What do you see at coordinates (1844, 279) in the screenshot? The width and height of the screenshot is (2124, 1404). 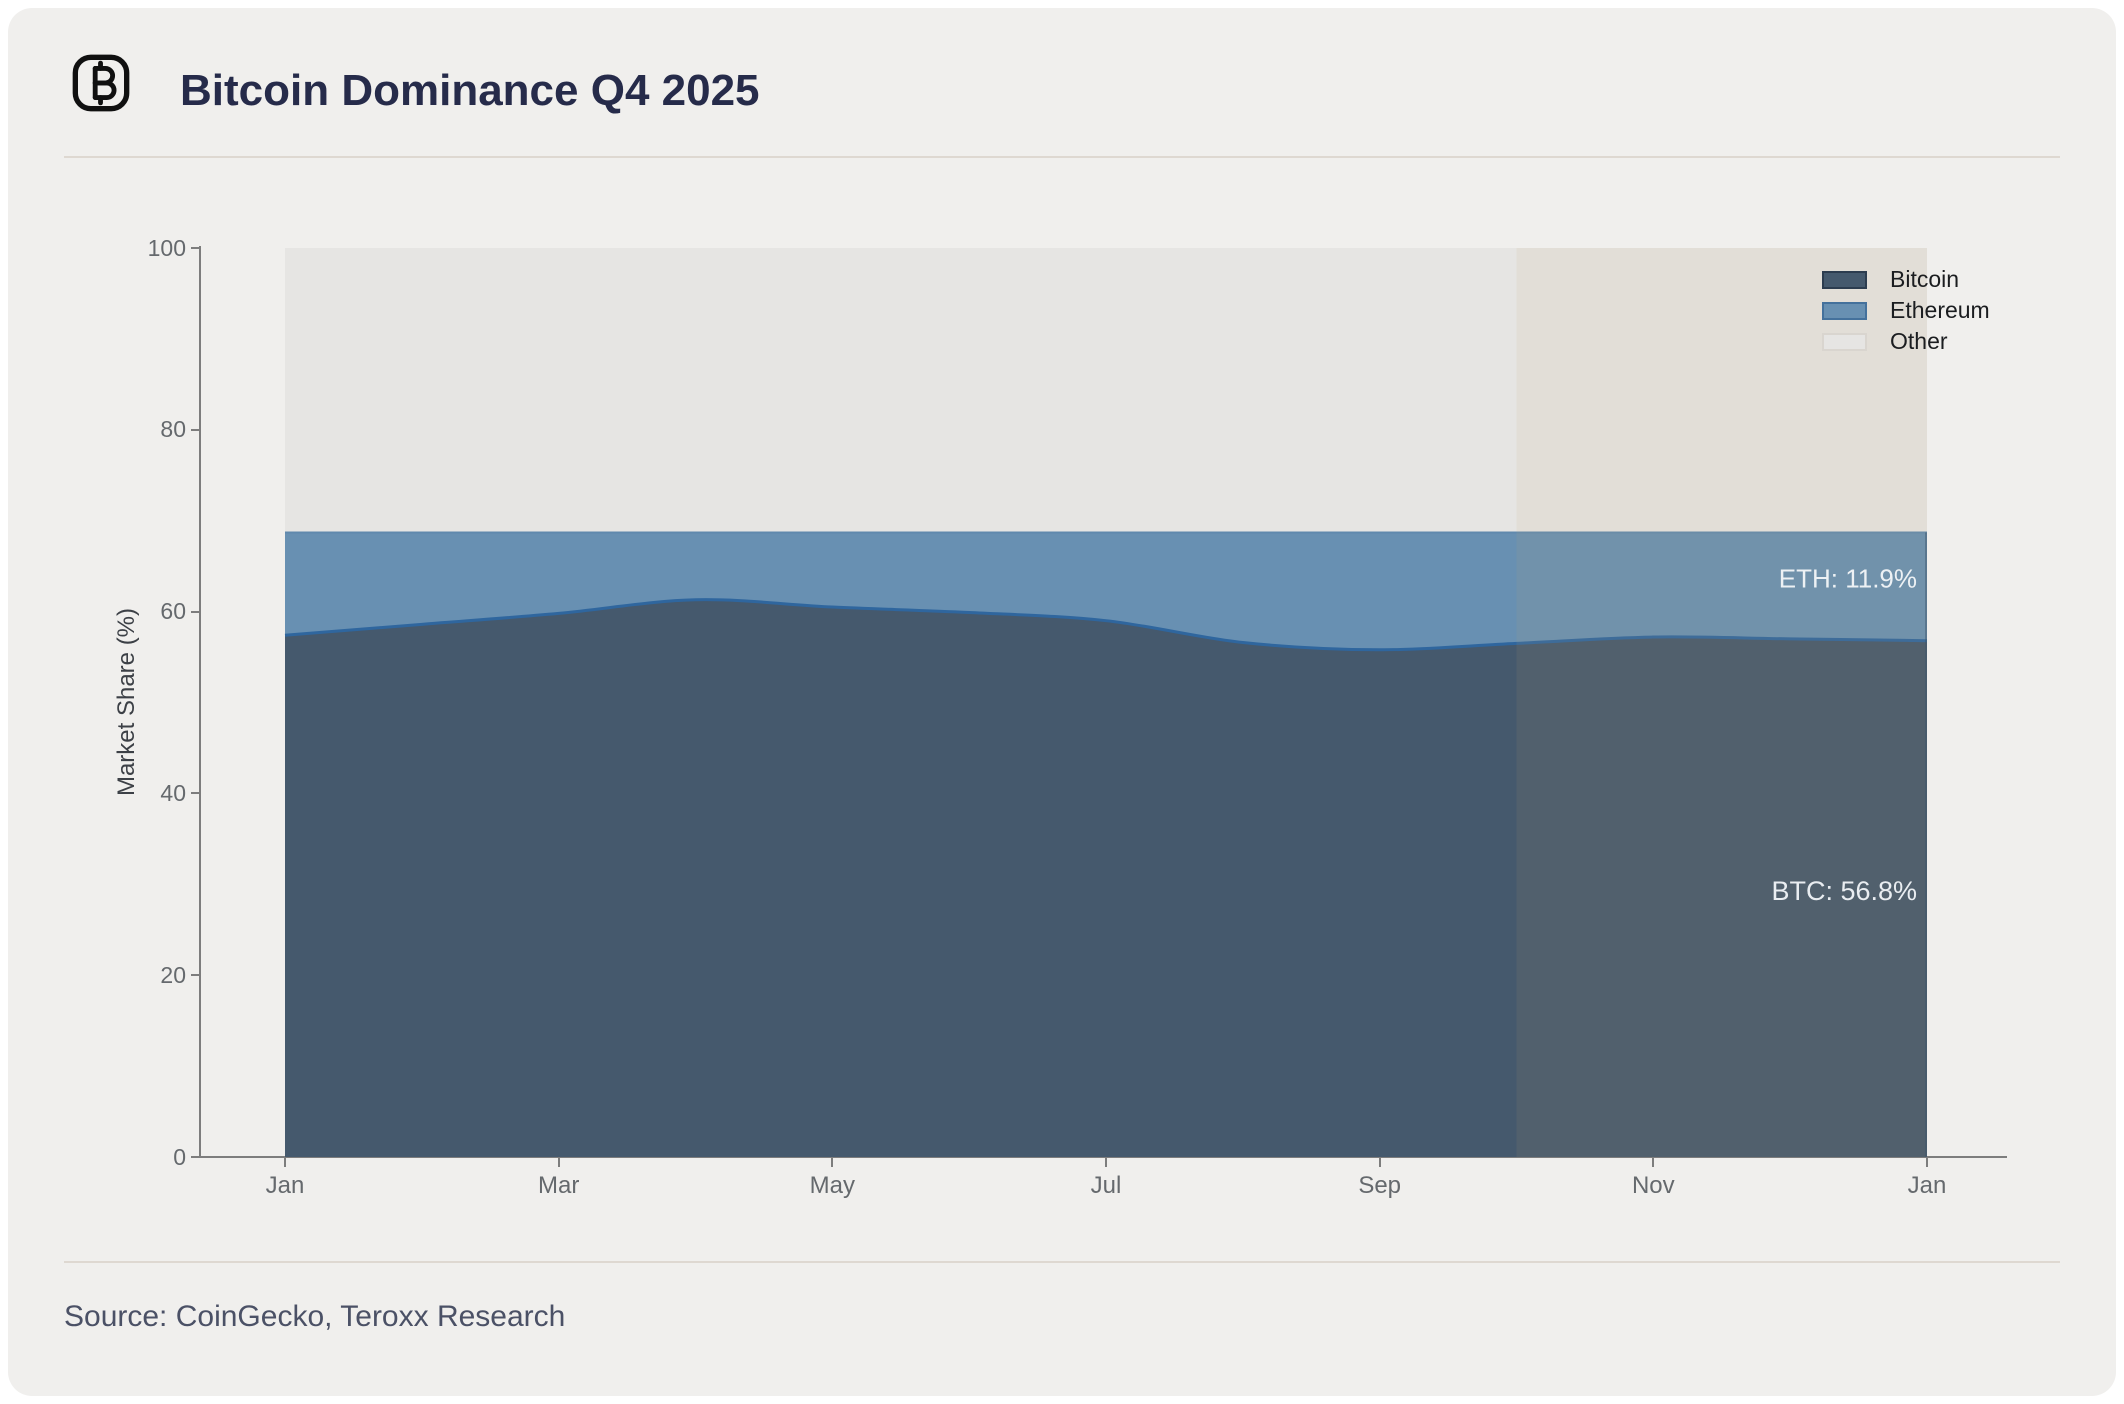 I see `legend-swatch-bitcoin` at bounding box center [1844, 279].